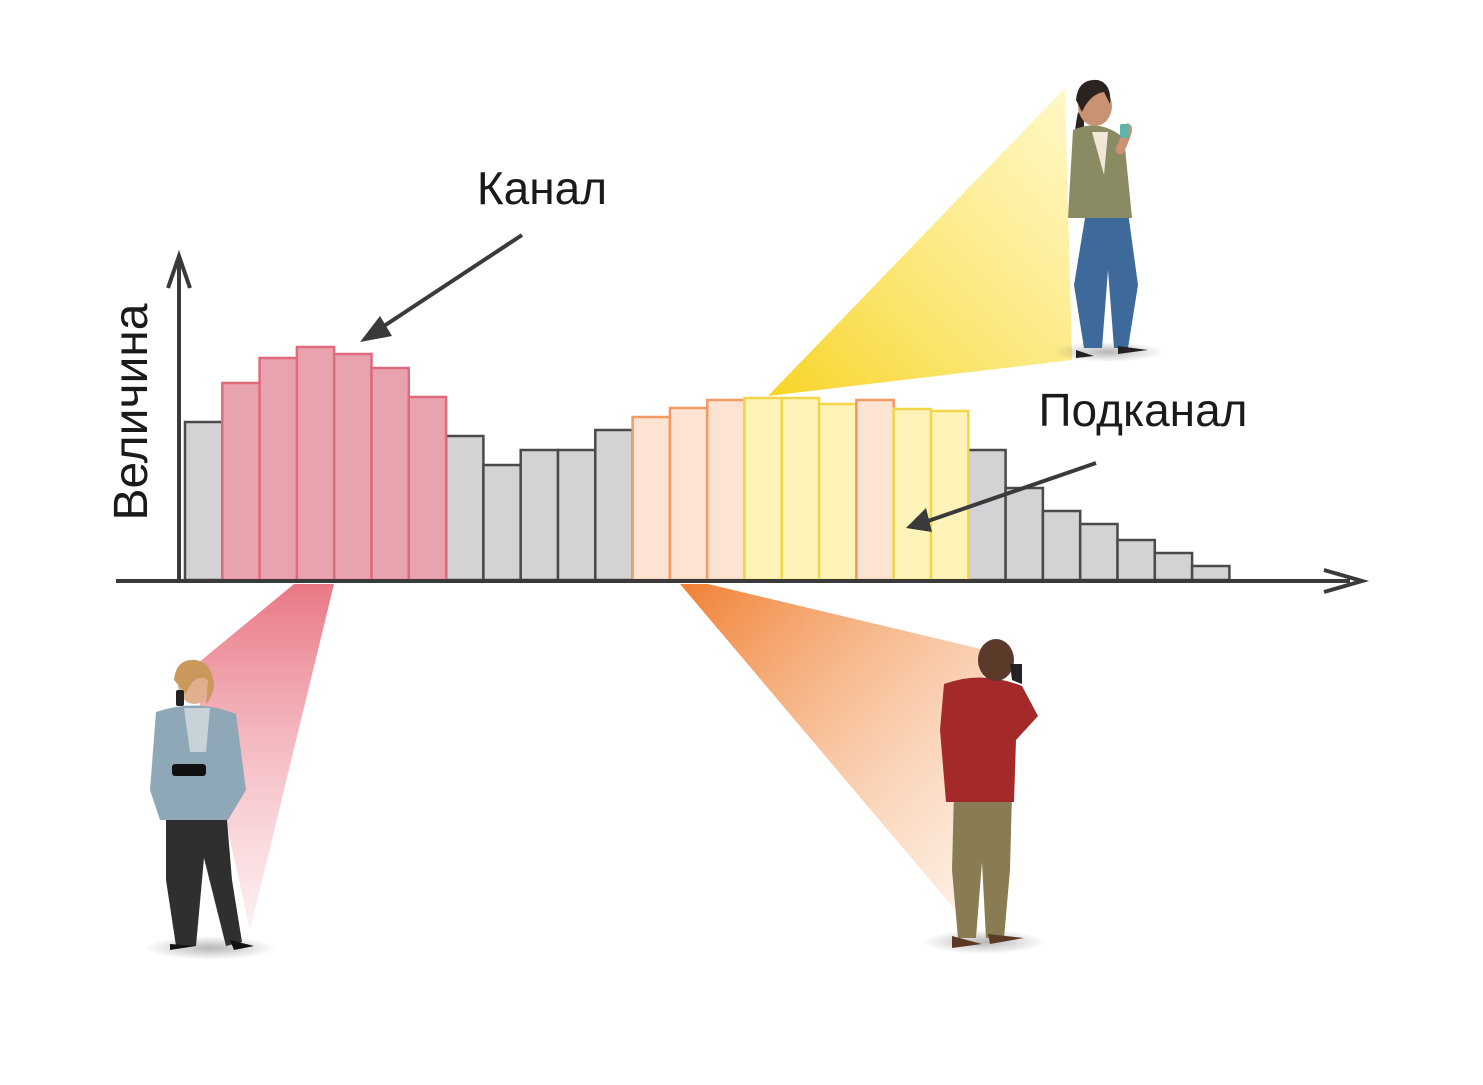 The image size is (1483, 1085). I want to click on subchannel-label: Подканал, so click(1142, 410).